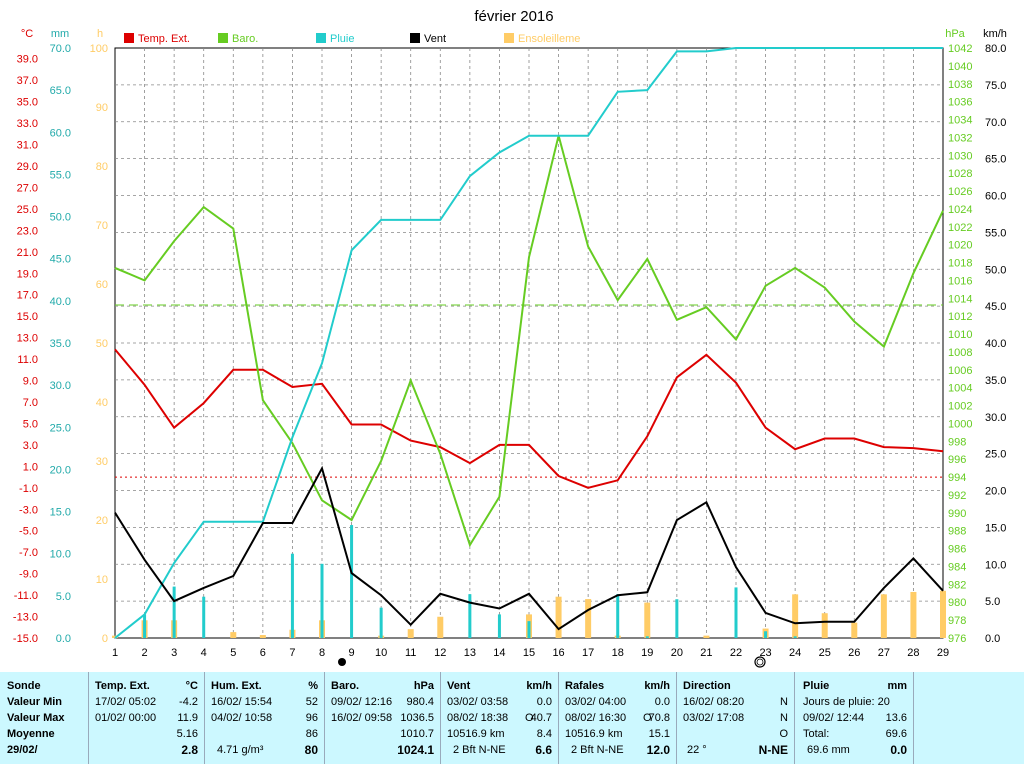  Describe the element at coordinates (479, 750) in the screenshot. I see `vent-bft: 2 Bft N-NE` at that location.